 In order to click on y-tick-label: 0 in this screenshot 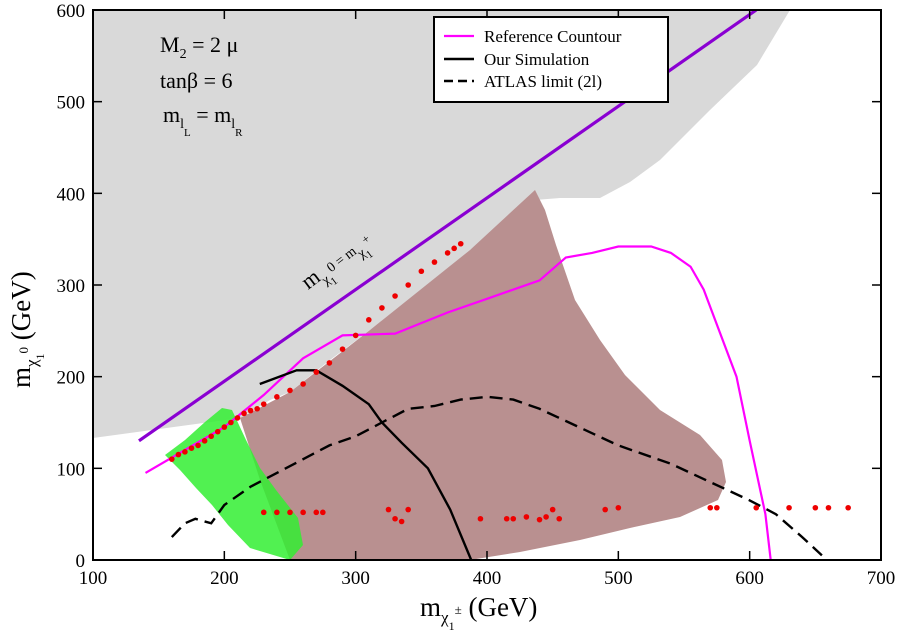, I will do `click(81, 561)`.